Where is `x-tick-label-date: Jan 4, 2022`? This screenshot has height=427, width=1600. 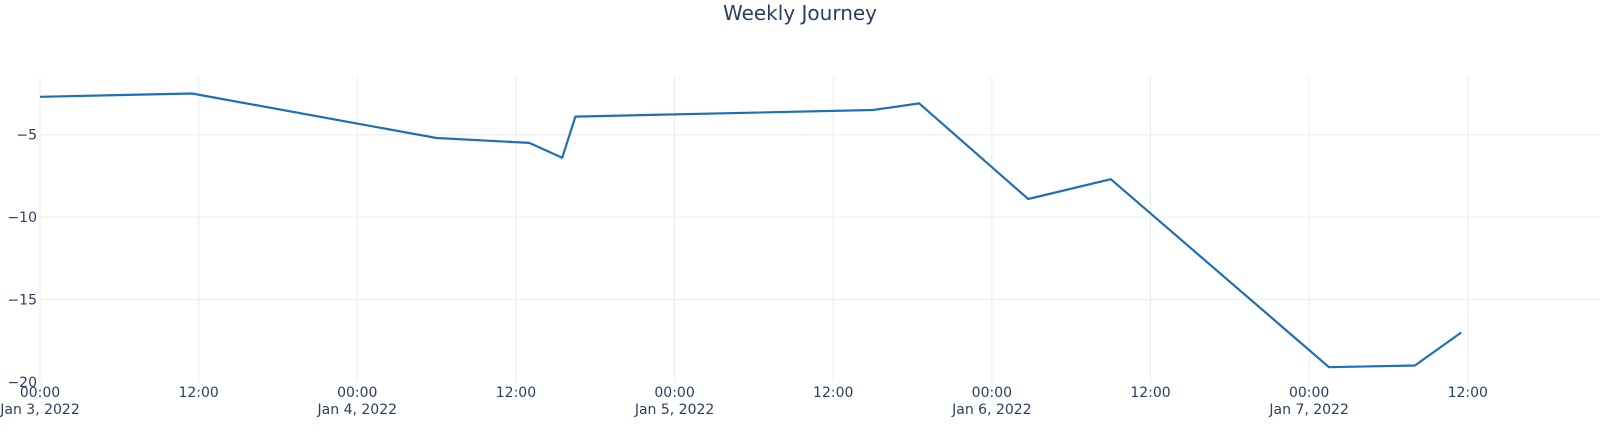 x-tick-label-date: Jan 4, 2022 is located at coordinates (357, 410).